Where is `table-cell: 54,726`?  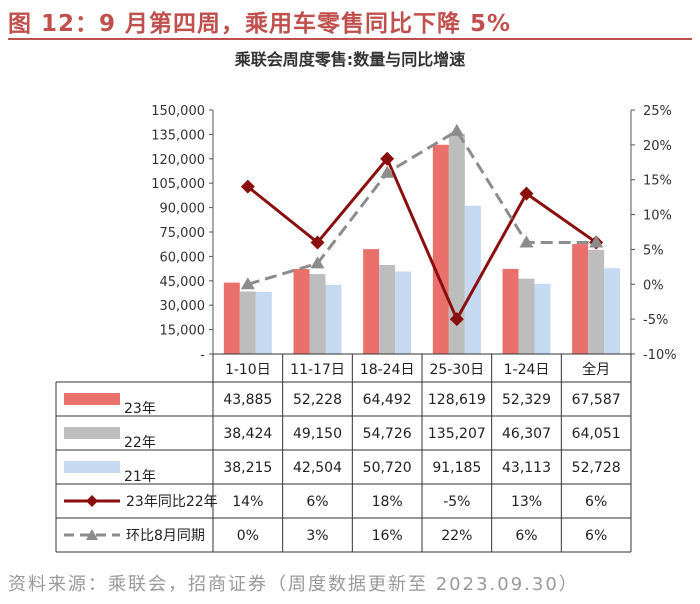
table-cell: 54,726 is located at coordinates (387, 434).